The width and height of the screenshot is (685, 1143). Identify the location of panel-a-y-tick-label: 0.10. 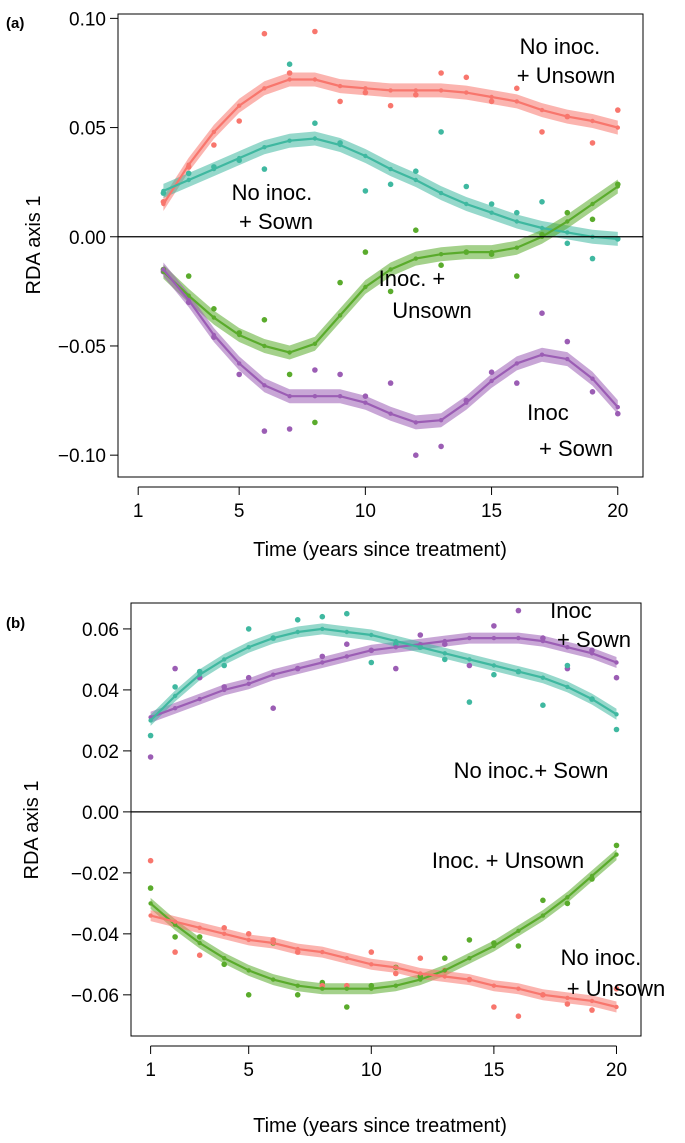
(87, 19).